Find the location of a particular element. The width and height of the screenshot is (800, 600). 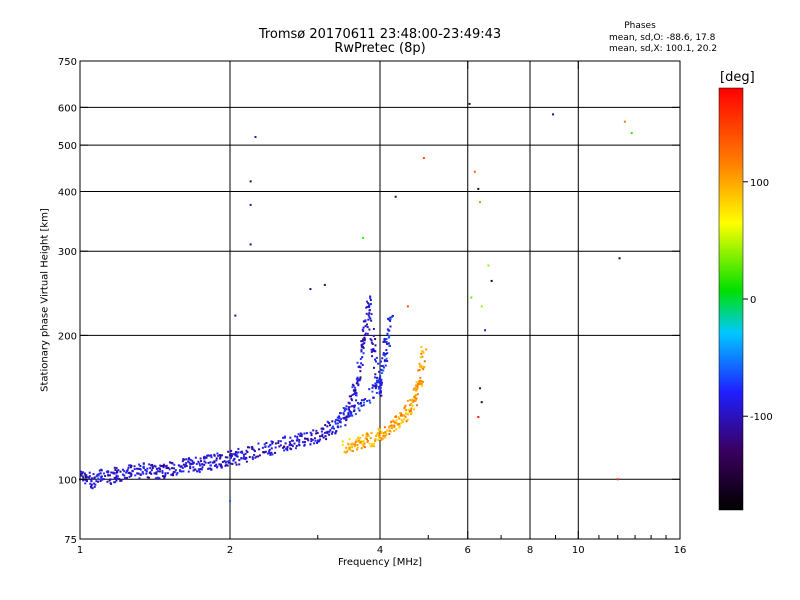

y-tick-label: 100 is located at coordinates (67, 480).